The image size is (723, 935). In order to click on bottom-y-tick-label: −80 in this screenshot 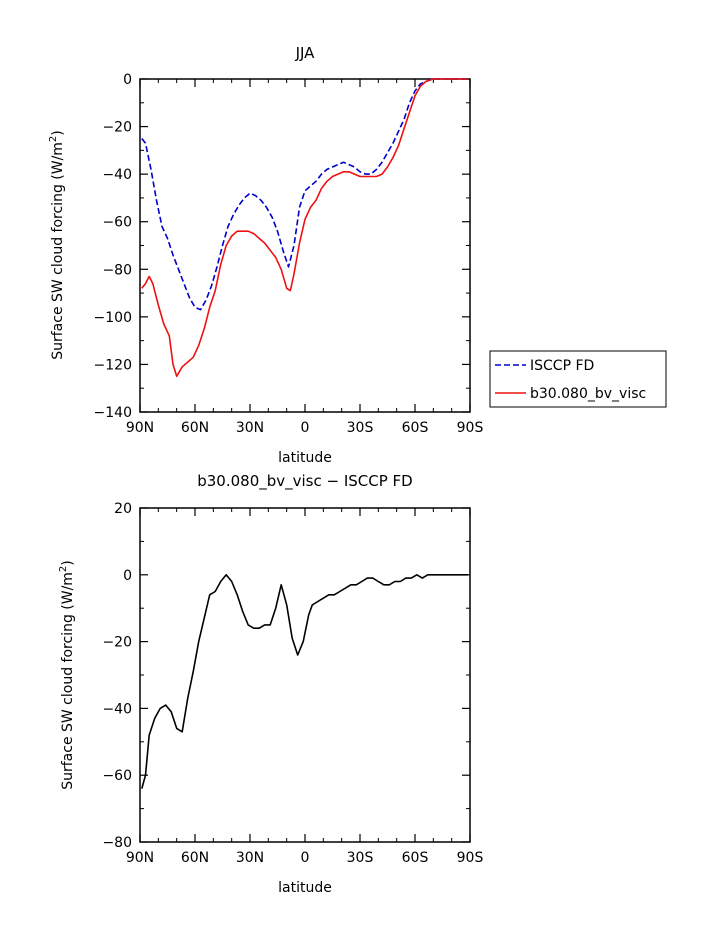, I will do `click(117, 843)`.